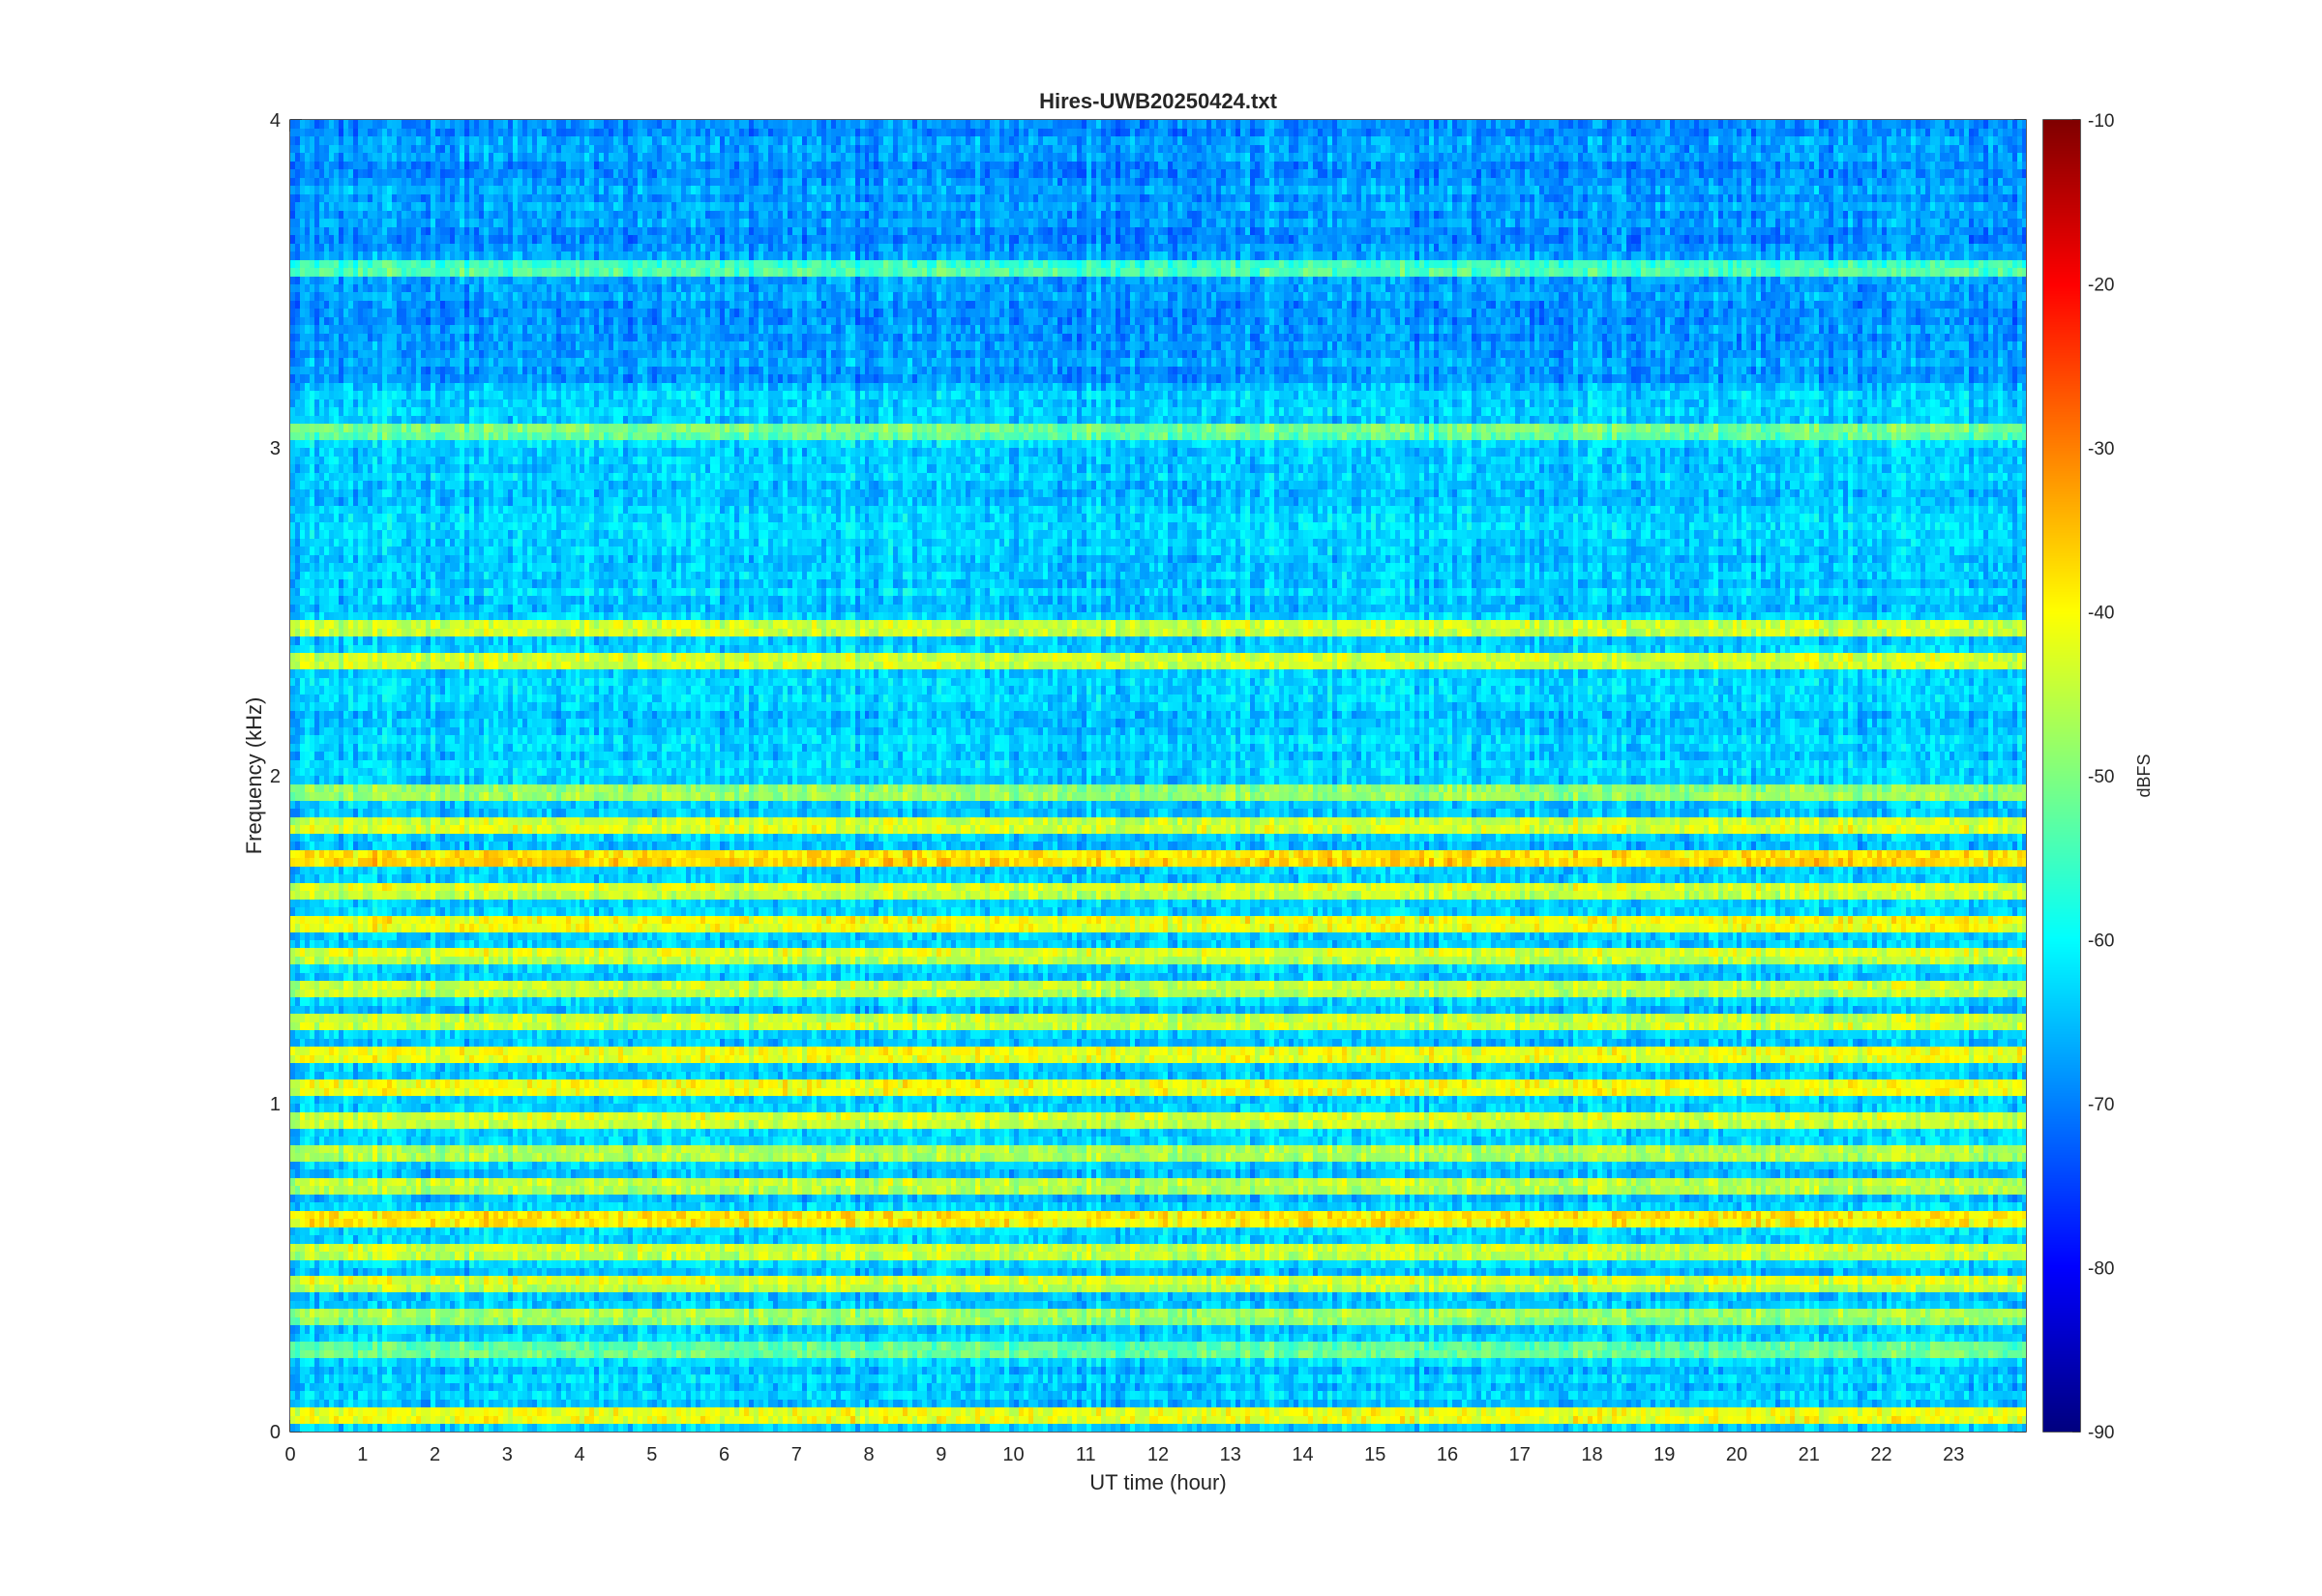 The image size is (2322, 1596). What do you see at coordinates (2101, 121) in the screenshot?
I see `colorbar-tick-label: -10` at bounding box center [2101, 121].